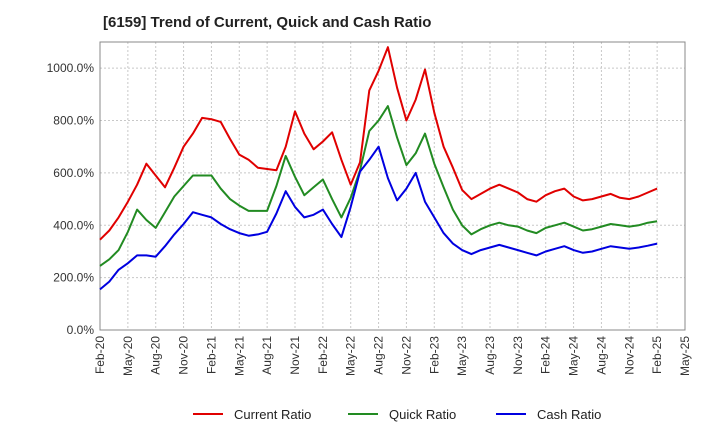  I want to click on x-tick-label: Feb-25, so click(657, 355).